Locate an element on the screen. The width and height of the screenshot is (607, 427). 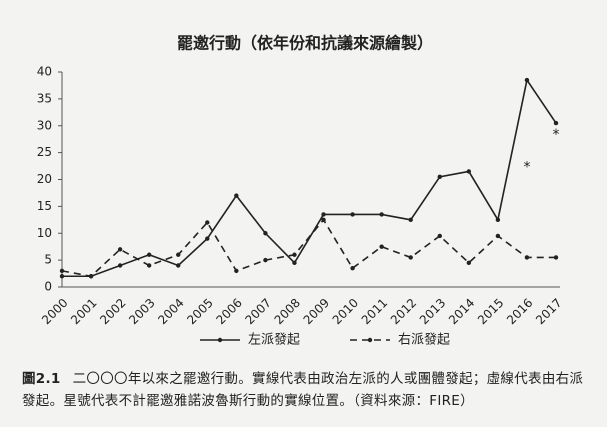
x-tick-label: 2013 is located at coordinates (432, 311).